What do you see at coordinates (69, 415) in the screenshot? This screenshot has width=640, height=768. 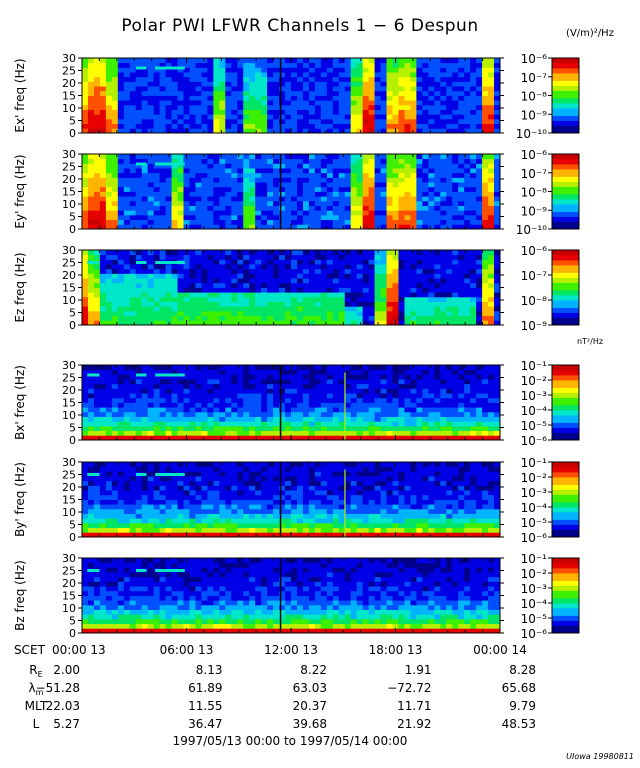 I see `y-tick-label: 10` at bounding box center [69, 415].